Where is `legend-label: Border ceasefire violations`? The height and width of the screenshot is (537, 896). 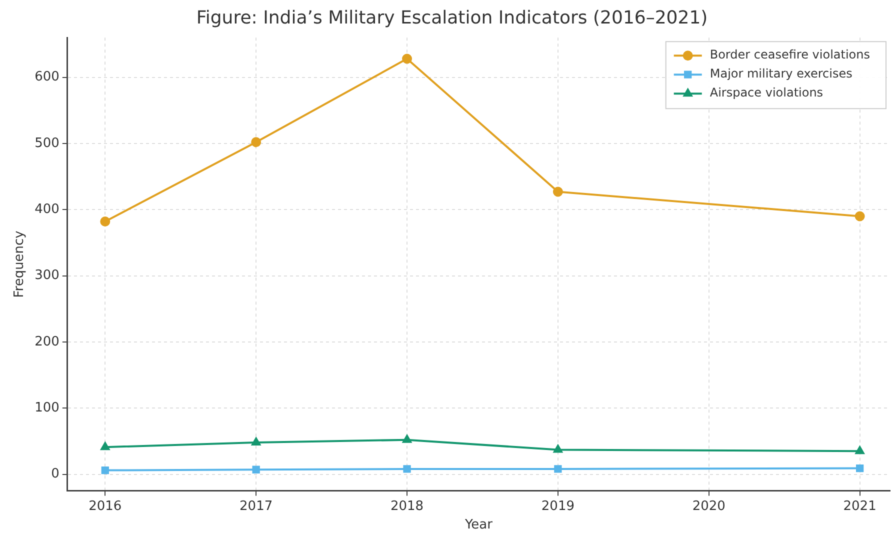 legend-label: Border ceasefire violations is located at coordinates (790, 55).